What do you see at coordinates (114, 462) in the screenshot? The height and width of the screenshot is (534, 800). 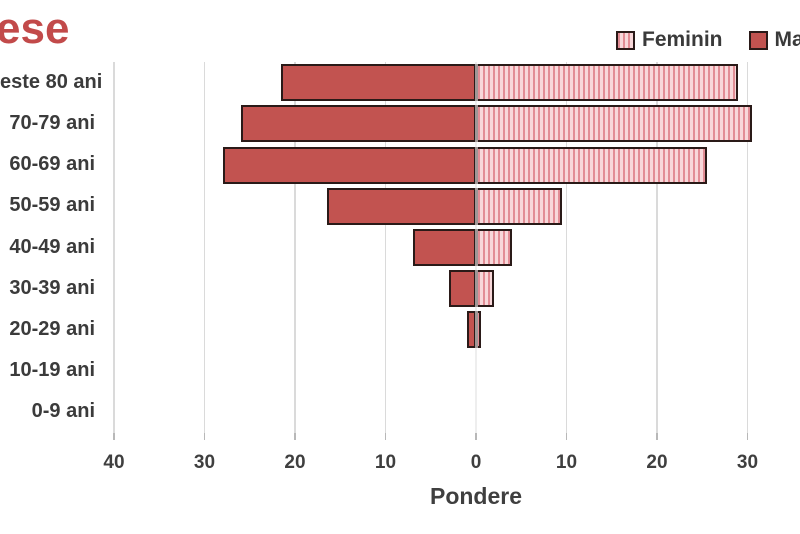 I see `x-tick-label: 40` at bounding box center [114, 462].